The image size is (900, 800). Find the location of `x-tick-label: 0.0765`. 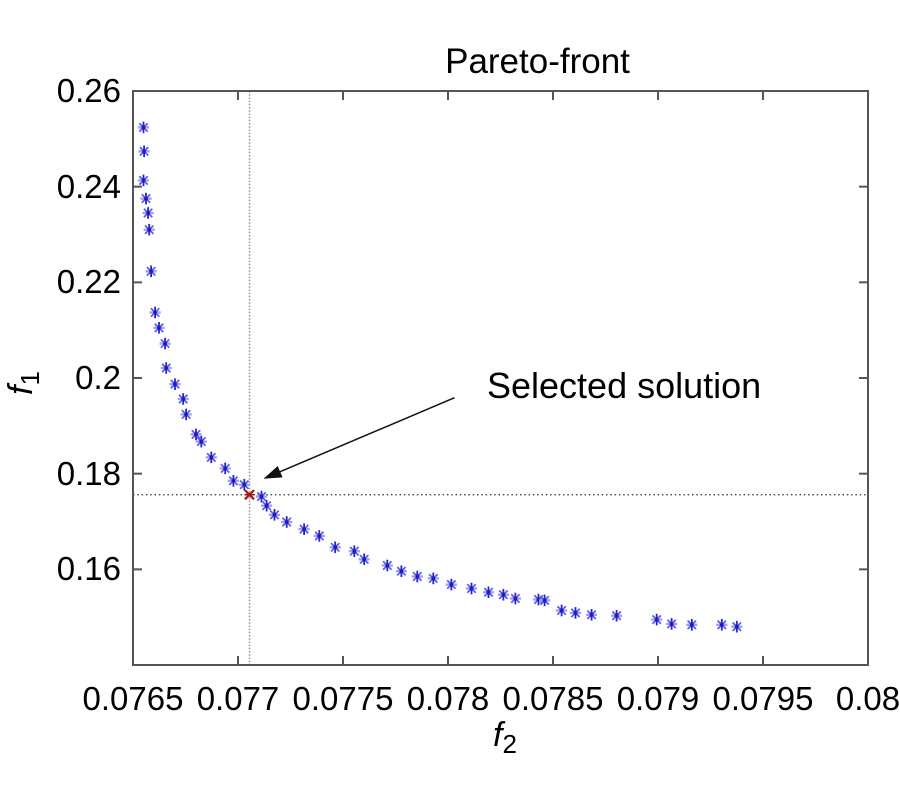

x-tick-label: 0.0765 is located at coordinates (133, 698).